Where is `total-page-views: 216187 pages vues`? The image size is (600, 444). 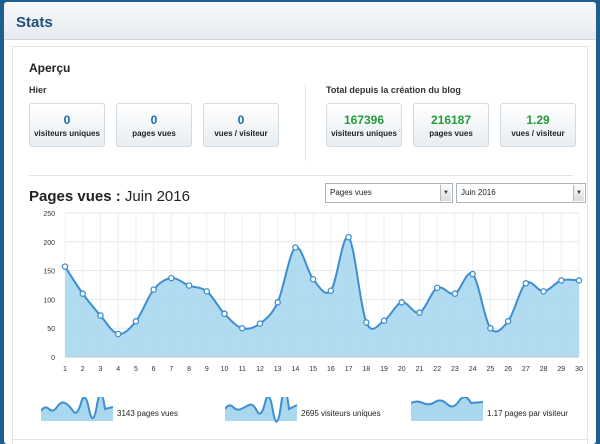
total-page-views: 216187 pages vues is located at coordinates (451, 125).